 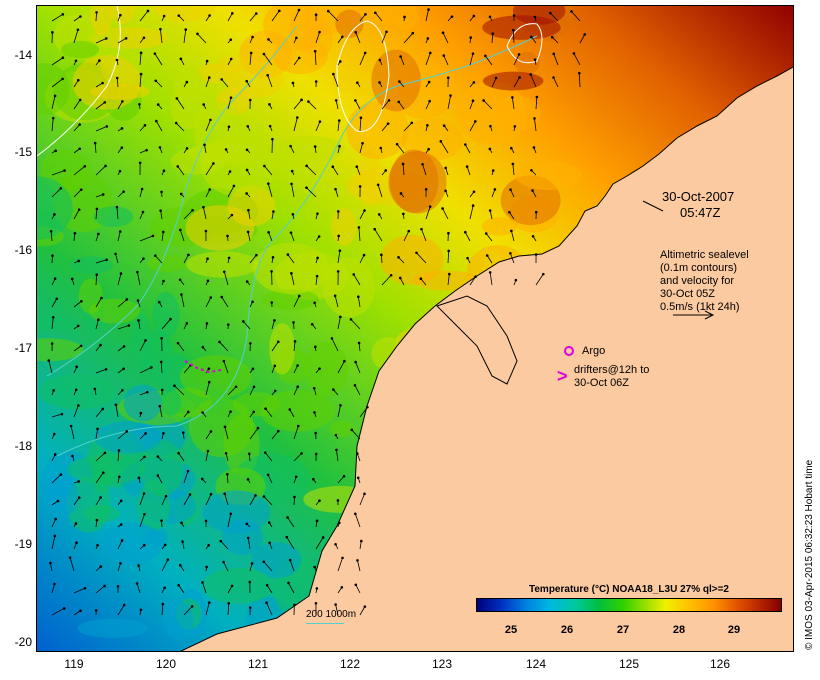 What do you see at coordinates (594, 351) in the screenshot?
I see `argo-legend-label: Argo` at bounding box center [594, 351].